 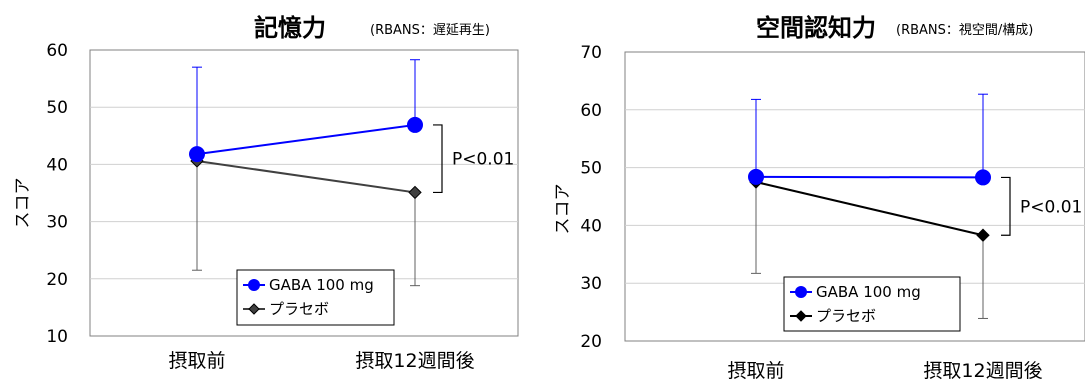 What do you see at coordinates (964, 30) in the screenshot?
I see `chart-subtitle: (RBANS：視空間/構成)` at bounding box center [964, 30].